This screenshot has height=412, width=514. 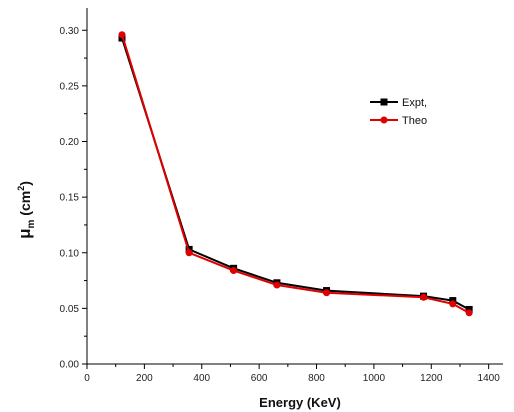 What do you see at coordinates (70, 86) in the screenshot?
I see `y-tick-label: 0.25` at bounding box center [70, 86].